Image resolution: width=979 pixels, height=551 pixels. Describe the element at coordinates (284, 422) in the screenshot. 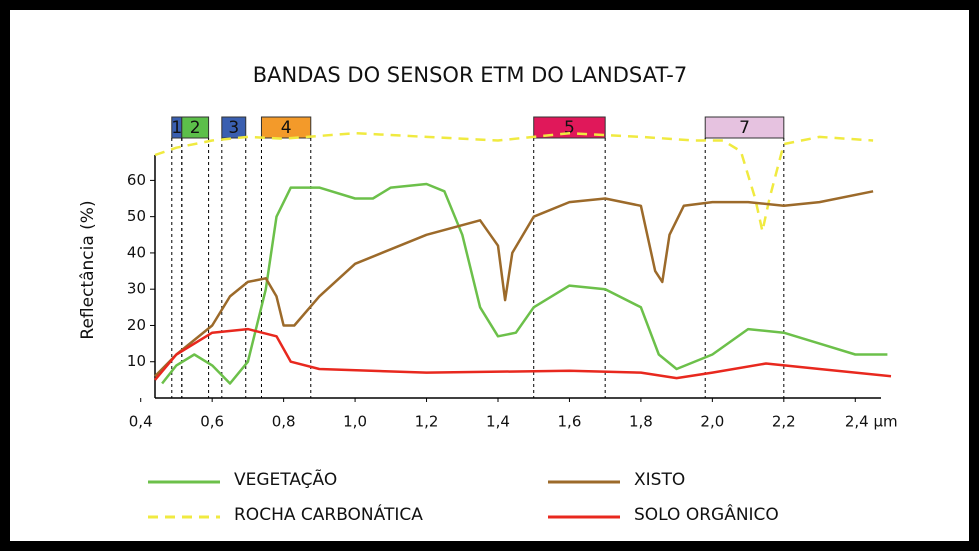

I see `x-tick-label: 0,8` at that location.